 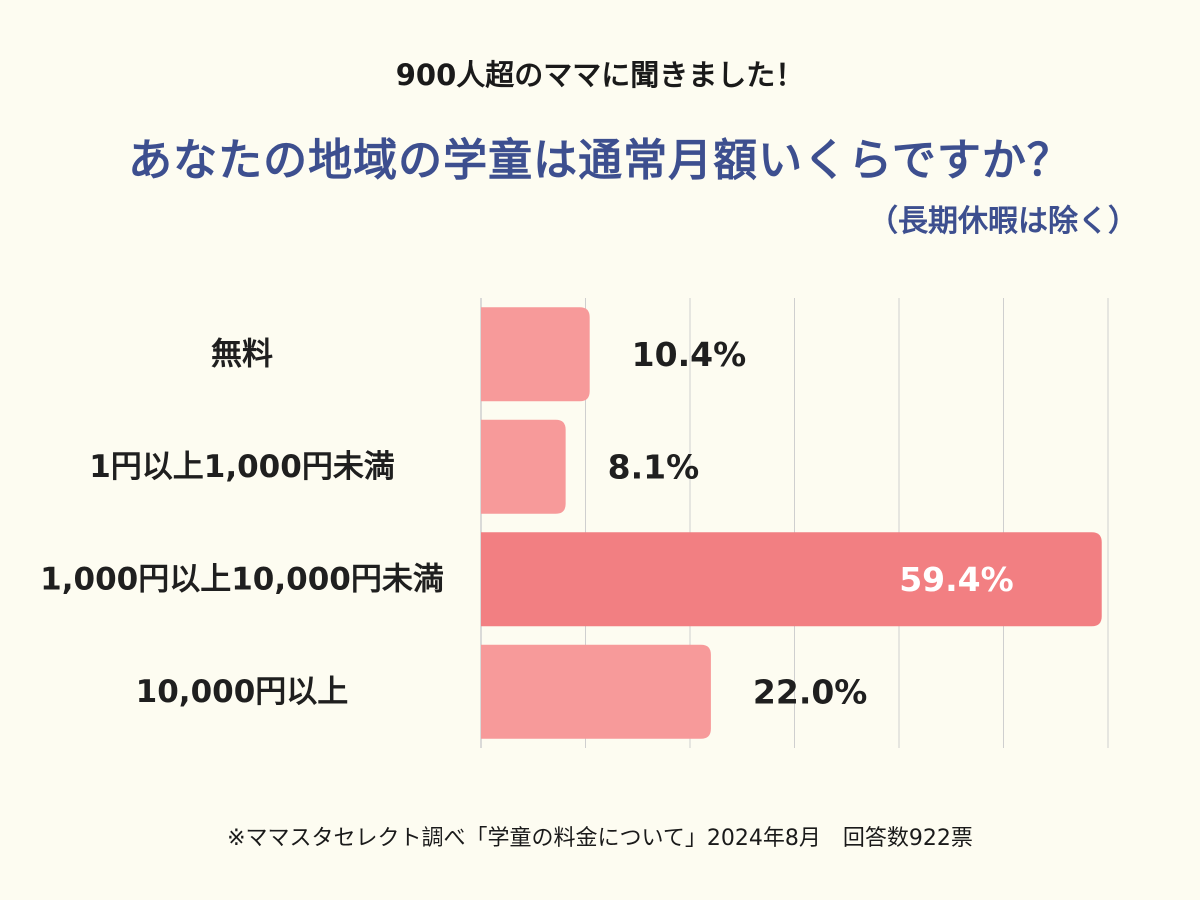 I want to click on value-label: 59.4%, so click(x=956, y=579).